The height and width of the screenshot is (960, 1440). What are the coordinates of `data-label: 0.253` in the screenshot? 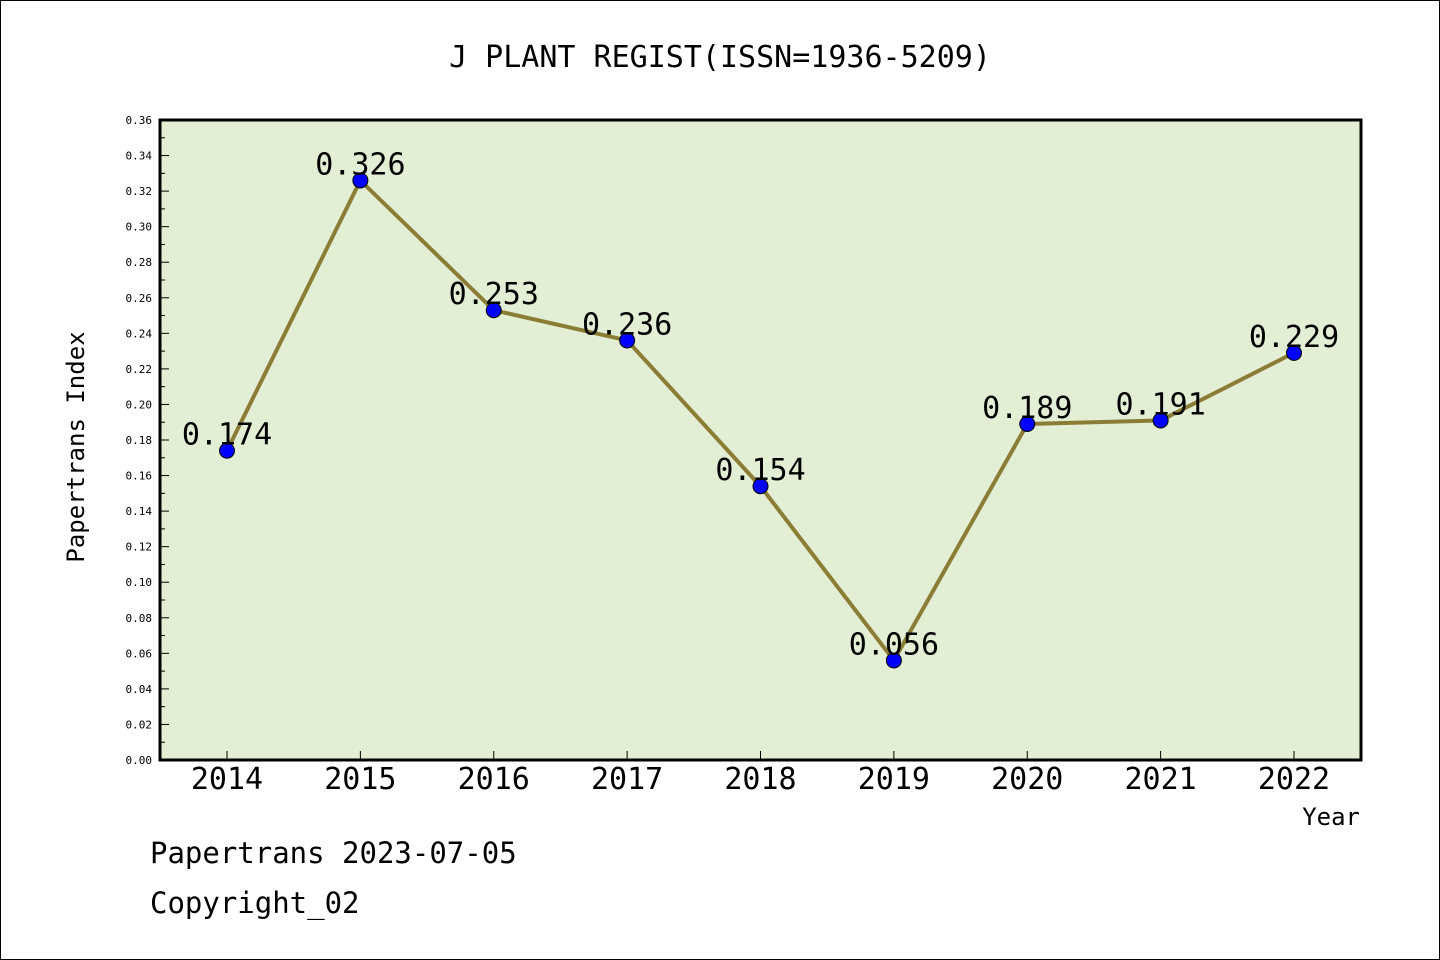 It's located at (494, 294).